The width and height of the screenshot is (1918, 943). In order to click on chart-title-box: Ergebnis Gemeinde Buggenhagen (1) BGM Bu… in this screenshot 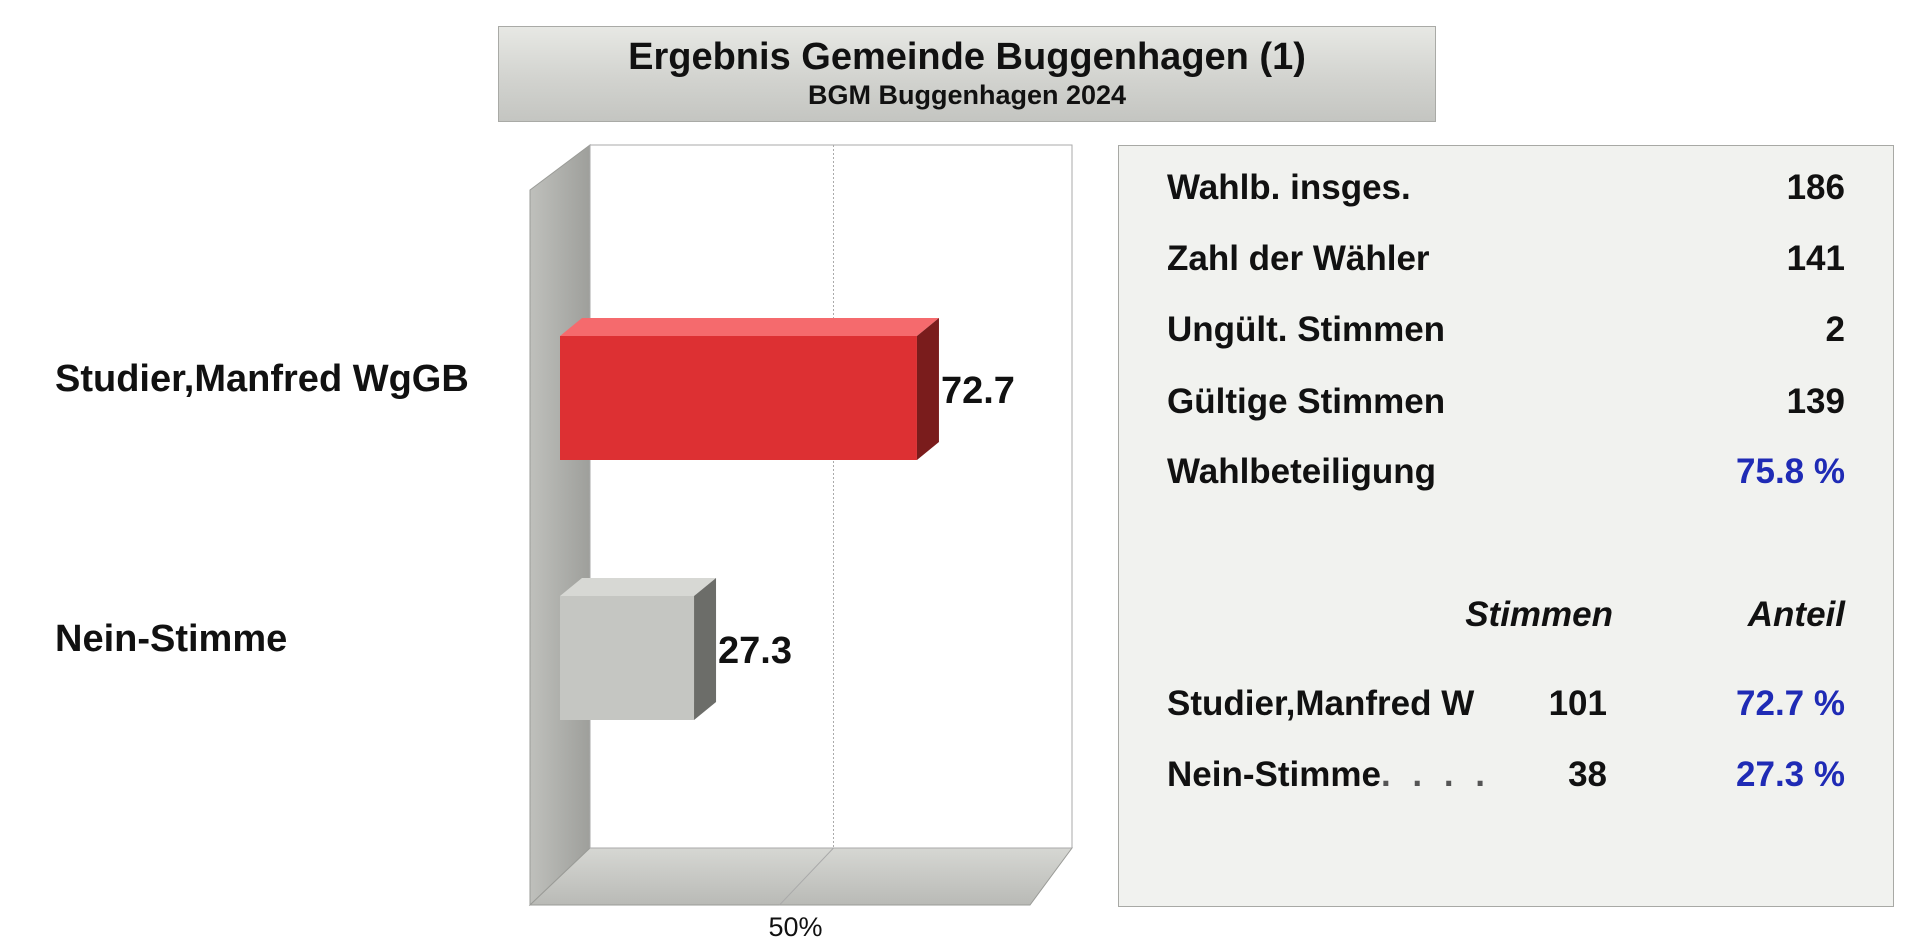, I will do `click(967, 74)`.